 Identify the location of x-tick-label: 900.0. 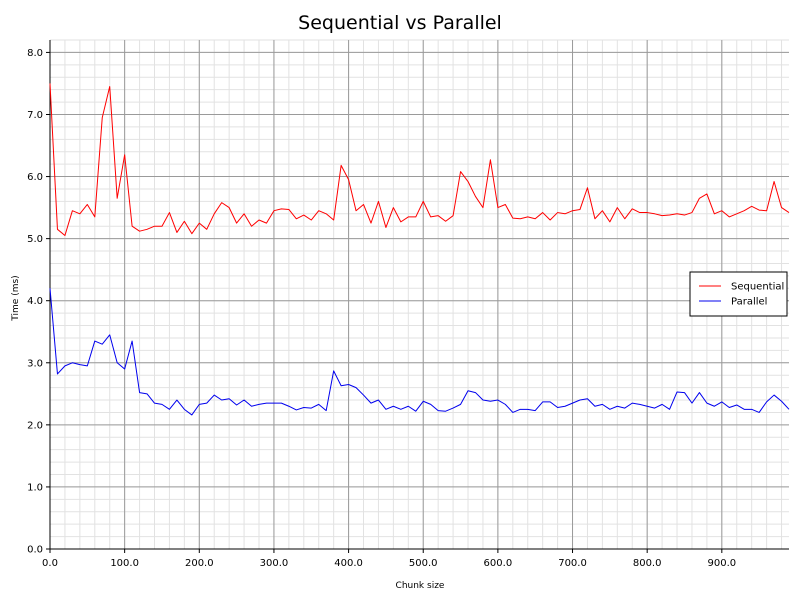
(721, 563).